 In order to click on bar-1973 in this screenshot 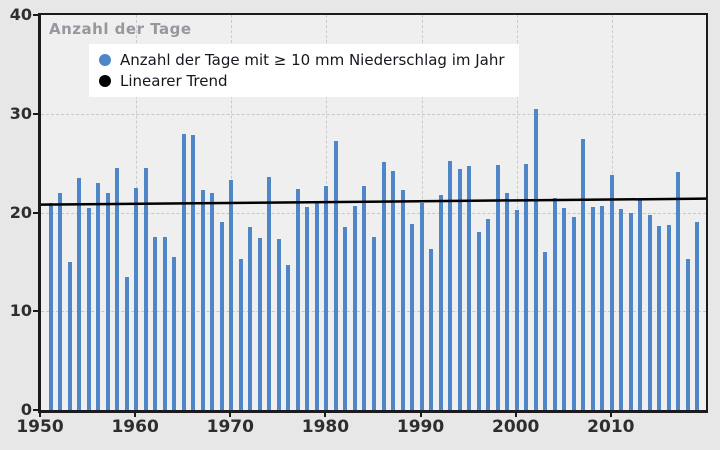, I will do `click(259, 324)`.